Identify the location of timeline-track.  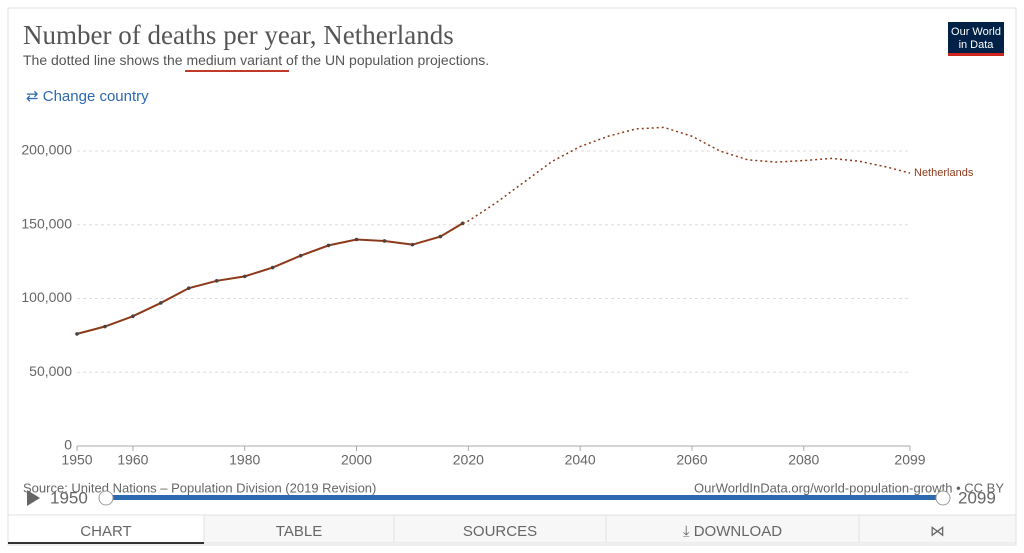
(524, 497).